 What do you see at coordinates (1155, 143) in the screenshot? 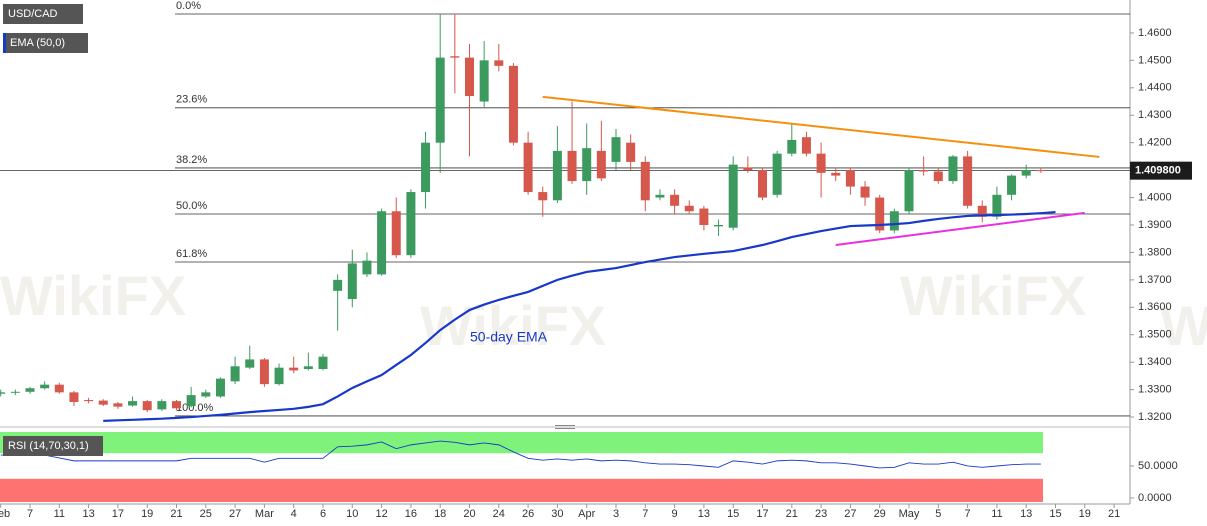
I see `y-tick-label: 1.4200` at bounding box center [1155, 143].